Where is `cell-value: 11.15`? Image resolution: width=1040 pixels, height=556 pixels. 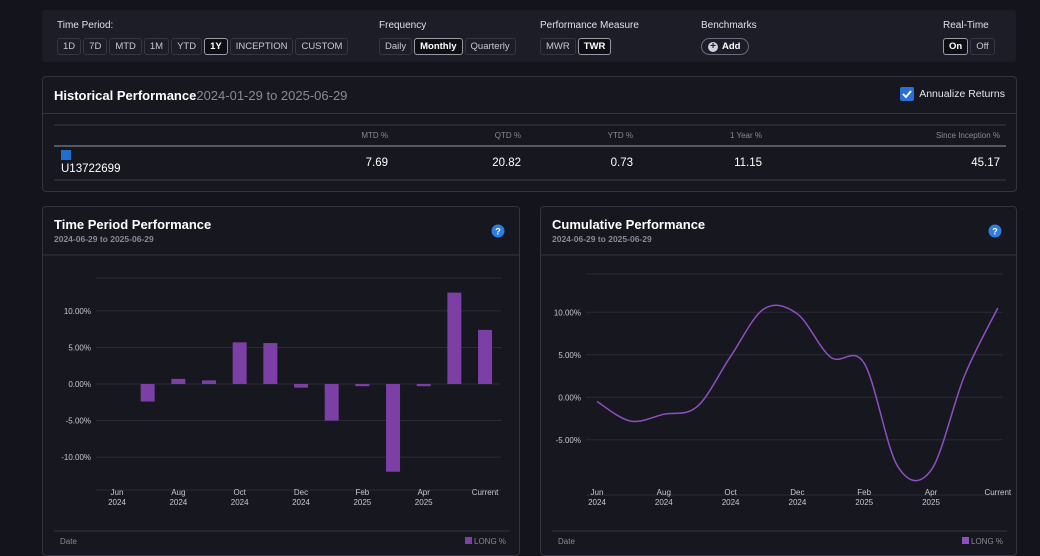 cell-value: 11.15 is located at coordinates (748, 163).